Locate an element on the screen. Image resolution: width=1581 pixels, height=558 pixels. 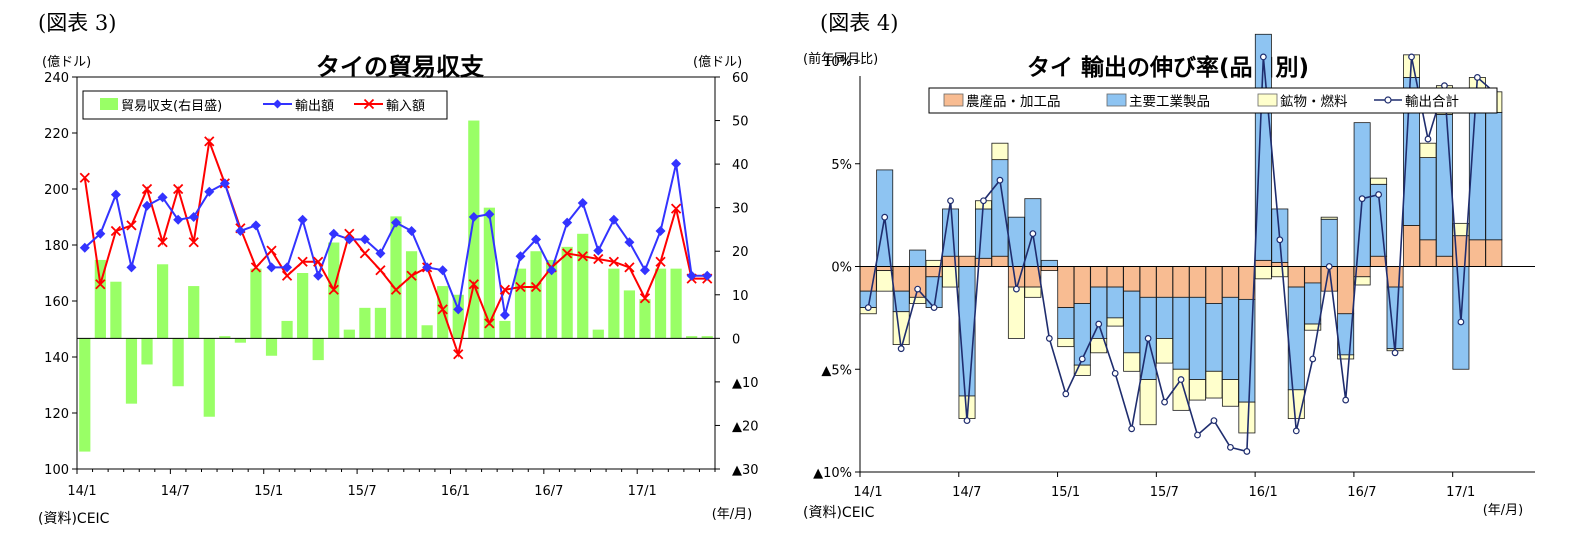
y-right-unit: (億ドル) is located at coordinates (717, 62).